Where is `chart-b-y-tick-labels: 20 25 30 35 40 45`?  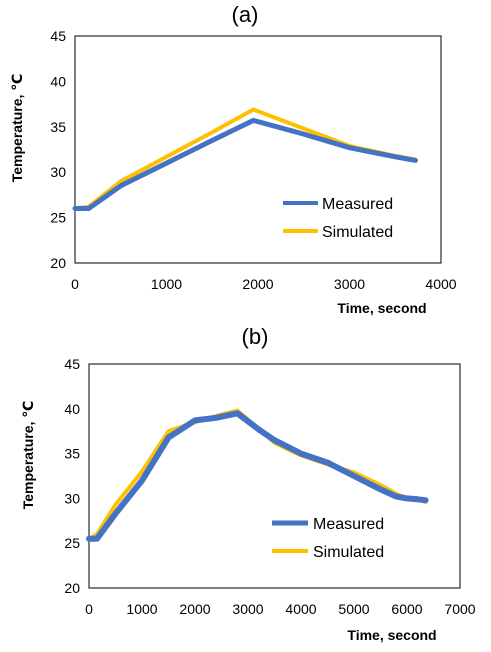
chart-b-y-tick-labels: 20 25 30 35 40 45 is located at coordinates (72, 476).